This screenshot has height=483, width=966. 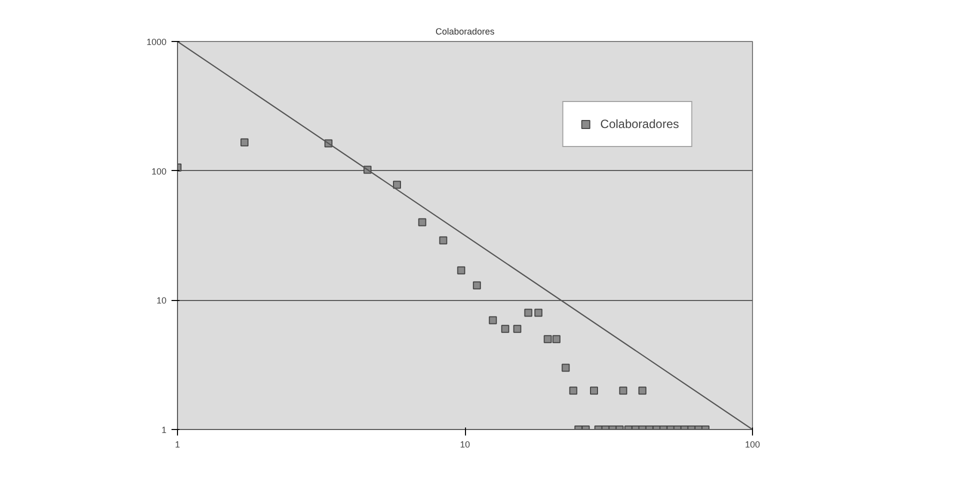 What do you see at coordinates (159, 171) in the screenshot?
I see `y-tick-label: 100` at bounding box center [159, 171].